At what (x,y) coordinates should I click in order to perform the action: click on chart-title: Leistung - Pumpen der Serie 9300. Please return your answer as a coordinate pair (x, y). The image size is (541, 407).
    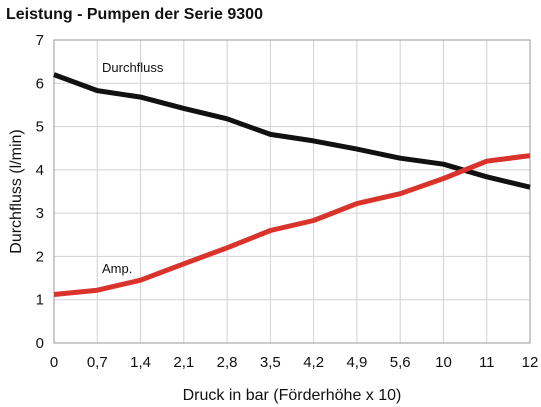
    Looking at the image, I should click on (134, 14).